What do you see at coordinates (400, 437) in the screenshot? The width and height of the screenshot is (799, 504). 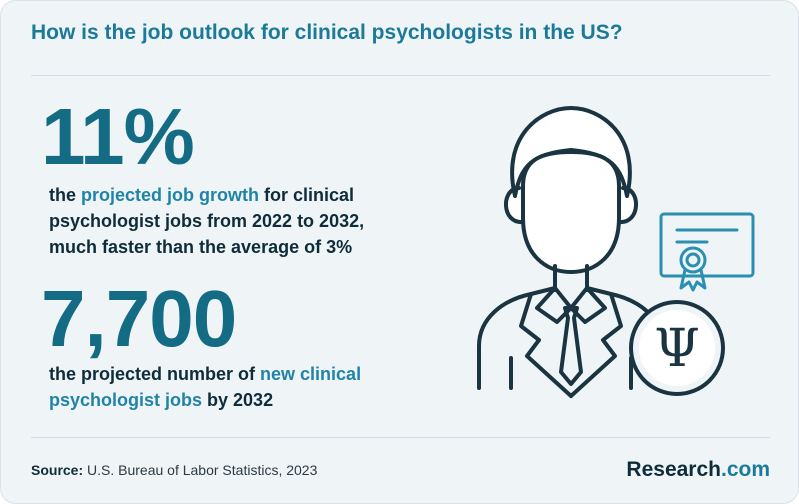 I see `bottom-divider` at bounding box center [400, 437].